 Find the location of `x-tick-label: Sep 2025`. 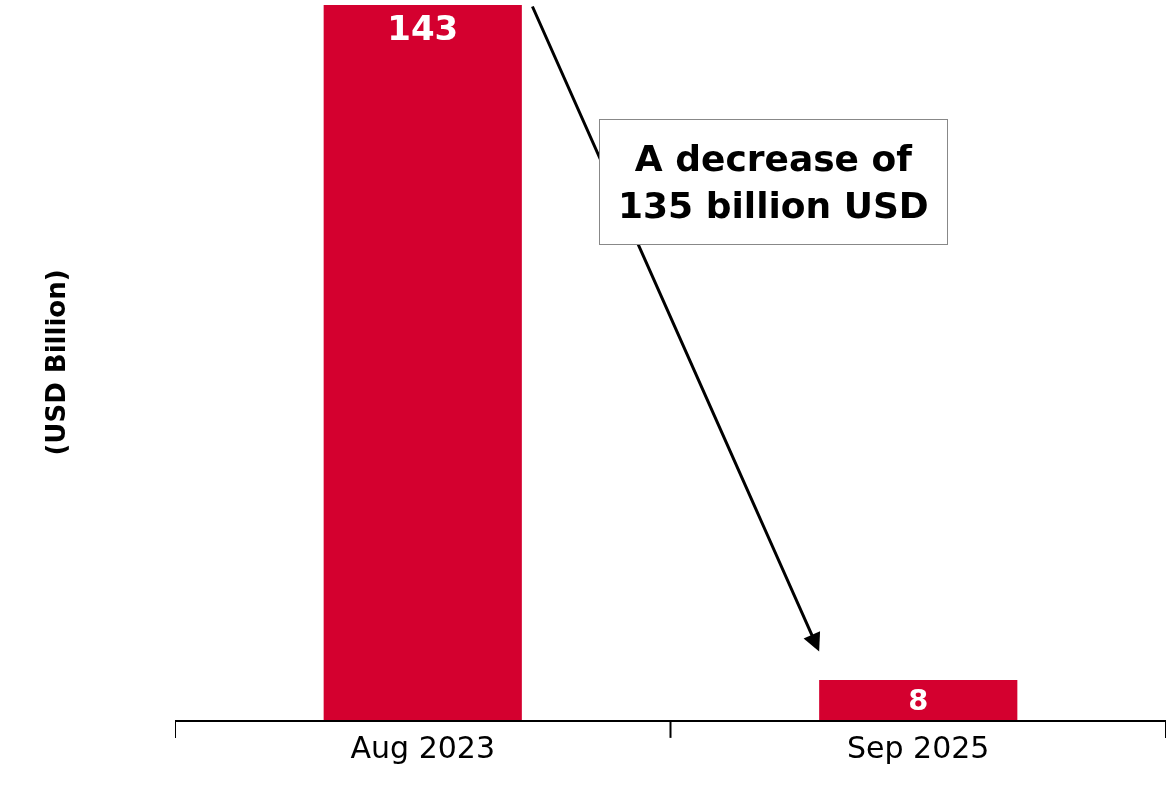

x-tick-label: Sep 2025 is located at coordinates (918, 747).